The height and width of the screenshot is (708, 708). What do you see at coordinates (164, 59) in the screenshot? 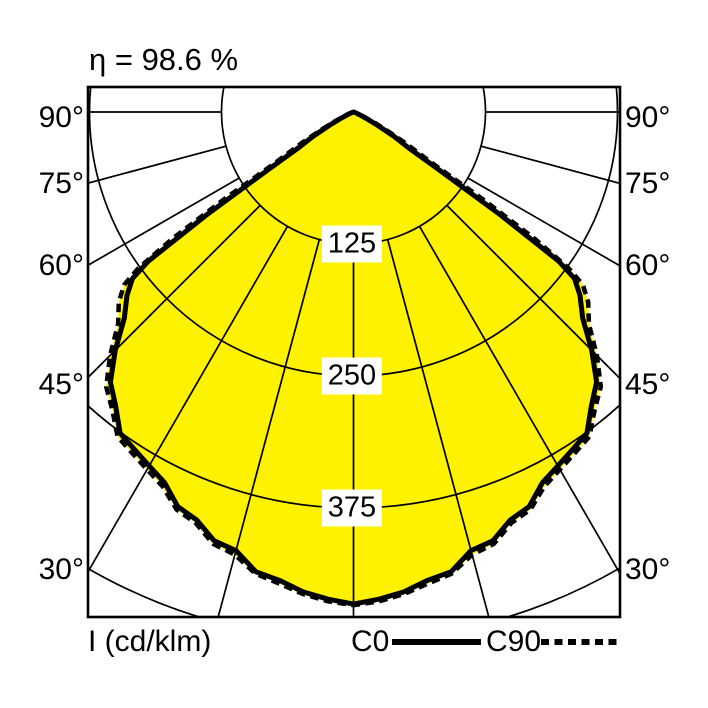
I see `efficiency-title: η = 98.6 %` at bounding box center [164, 59].